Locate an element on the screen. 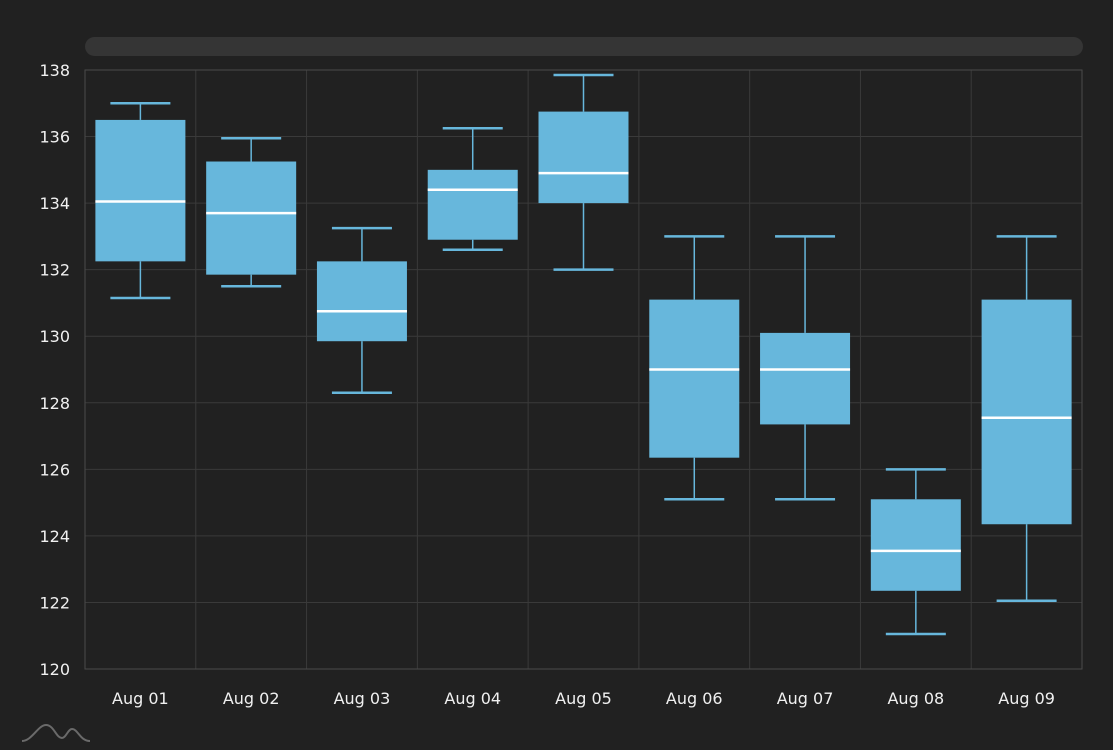  y-tick-label: 136 is located at coordinates (54, 137).